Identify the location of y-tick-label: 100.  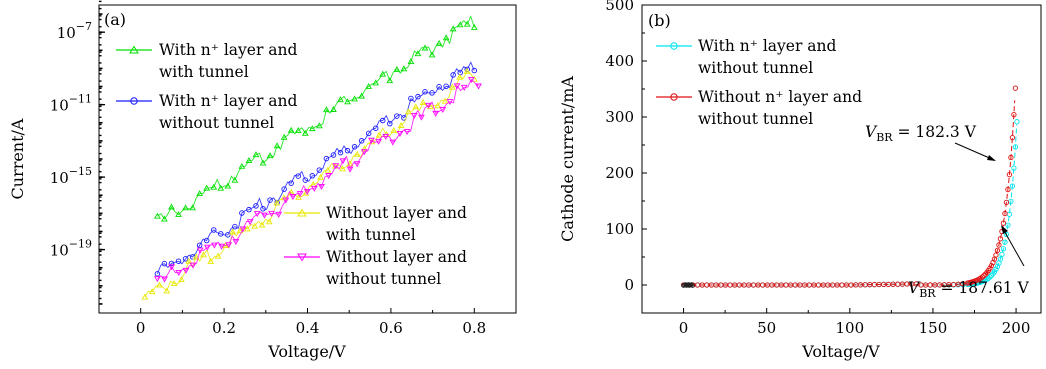
(619, 229).